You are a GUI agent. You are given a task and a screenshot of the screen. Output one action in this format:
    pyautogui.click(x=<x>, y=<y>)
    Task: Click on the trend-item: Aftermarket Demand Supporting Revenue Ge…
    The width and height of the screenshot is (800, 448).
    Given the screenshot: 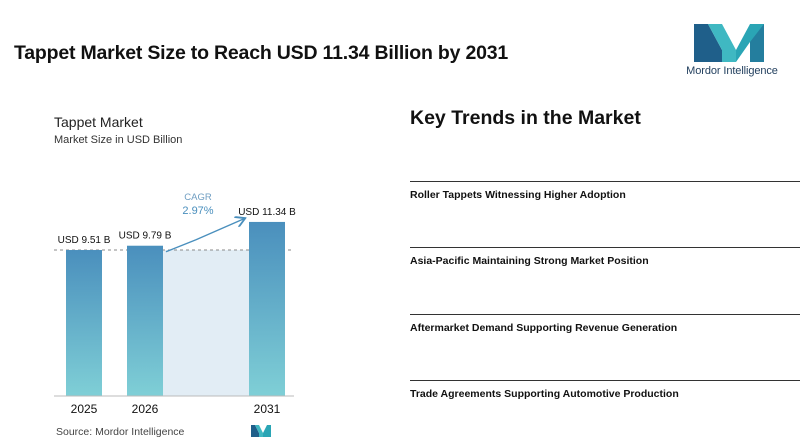 What is the action you would take?
    pyautogui.click(x=605, y=324)
    